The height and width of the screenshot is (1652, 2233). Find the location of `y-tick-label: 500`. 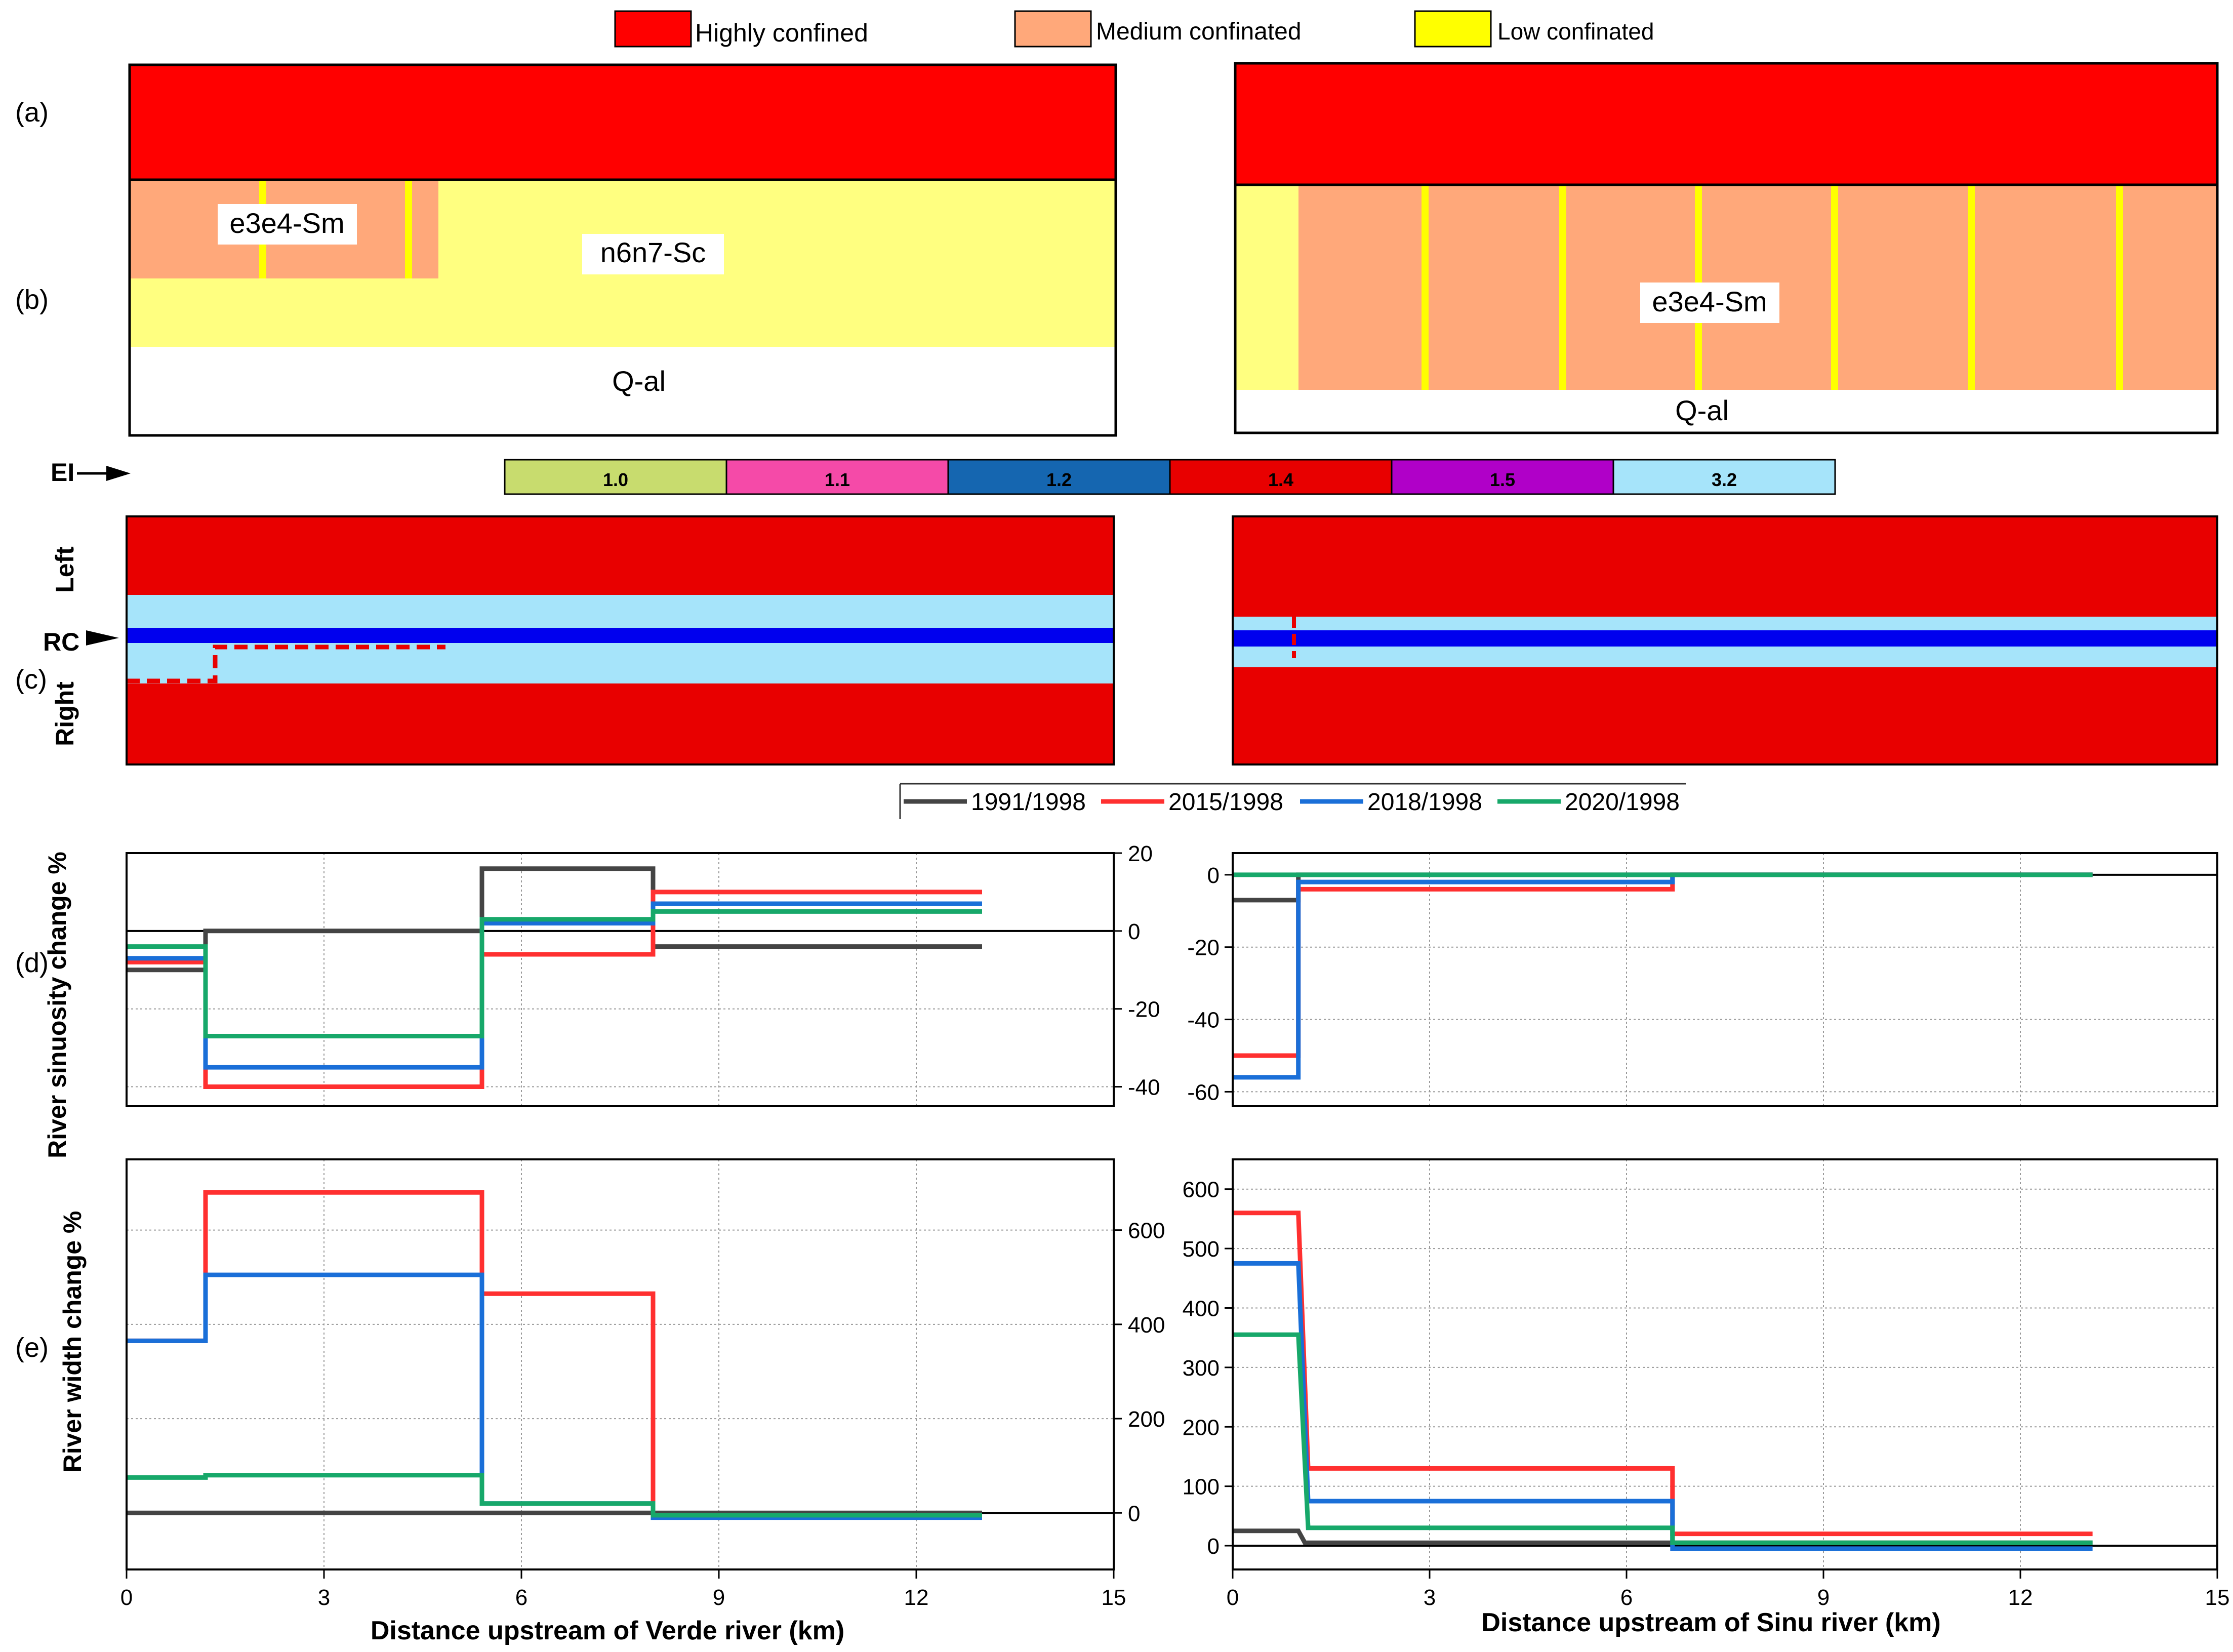

y-tick-label: 500 is located at coordinates (1201, 1249).